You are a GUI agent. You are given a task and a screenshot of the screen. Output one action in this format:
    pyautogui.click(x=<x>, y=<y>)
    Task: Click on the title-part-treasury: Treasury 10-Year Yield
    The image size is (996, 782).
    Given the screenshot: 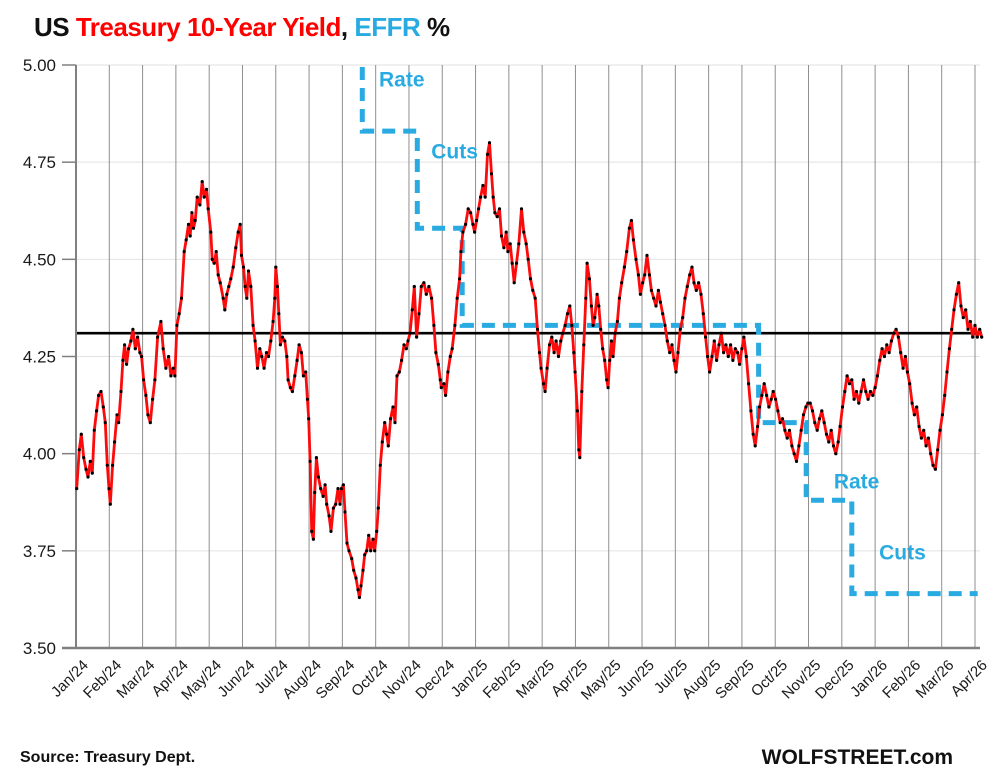 What is the action you would take?
    pyautogui.click(x=208, y=27)
    